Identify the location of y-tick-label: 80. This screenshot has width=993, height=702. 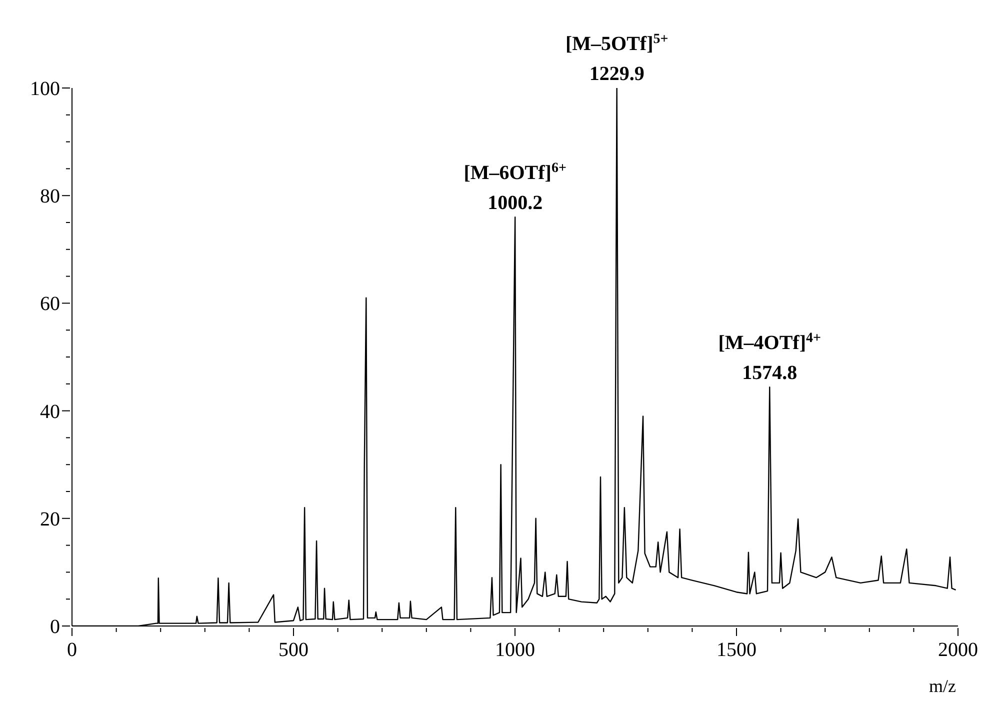
(50, 197).